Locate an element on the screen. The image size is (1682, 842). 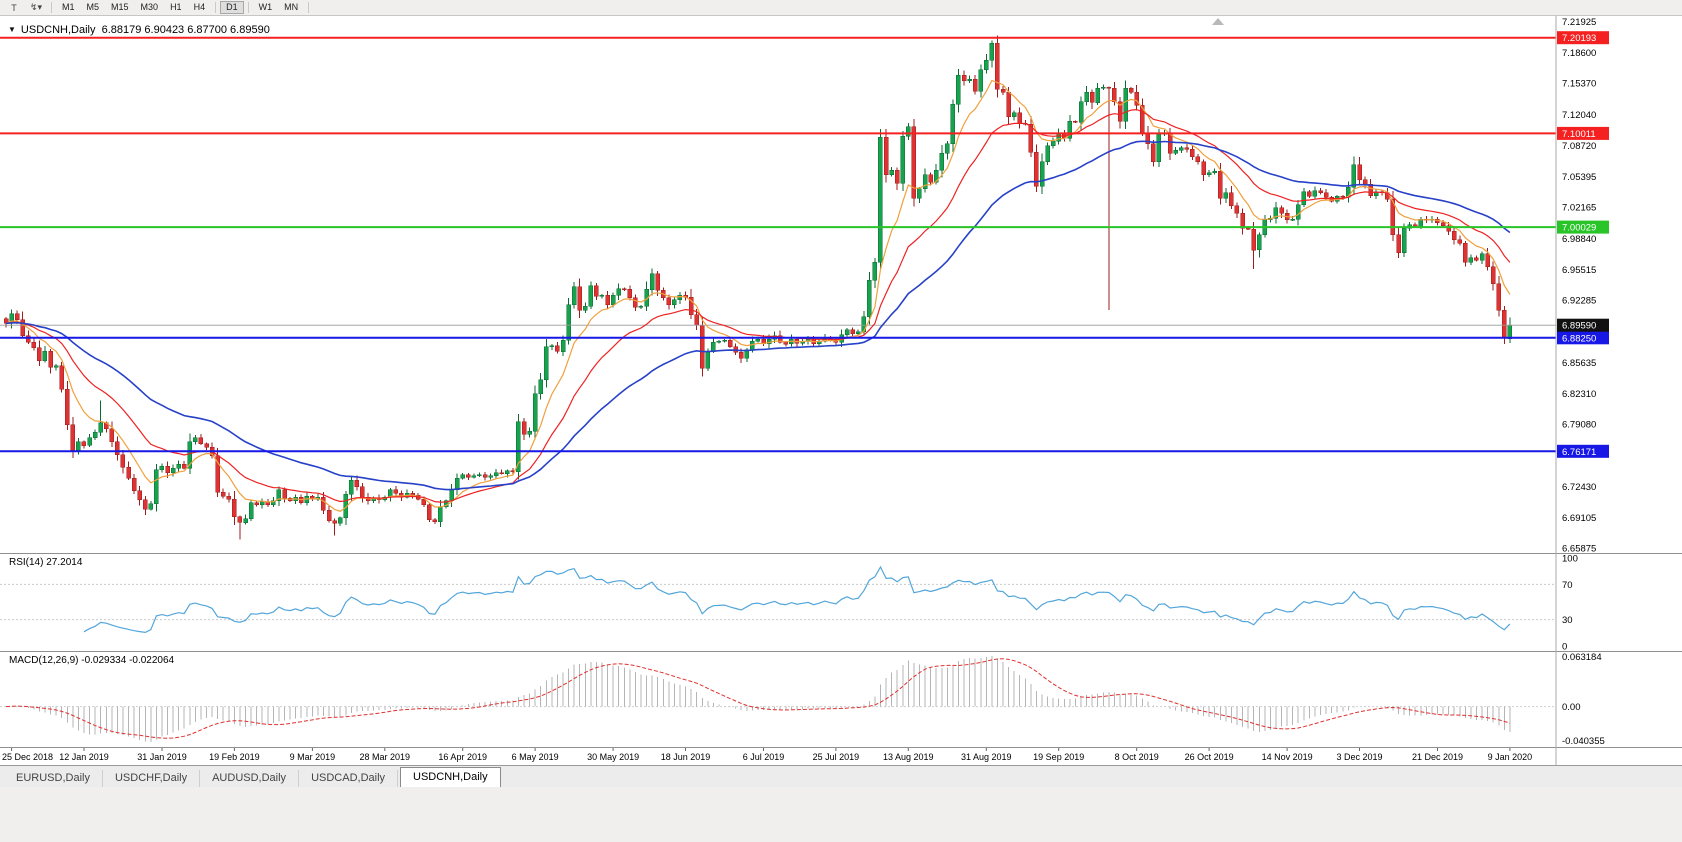
macd-histogram is located at coordinates (761, 699).